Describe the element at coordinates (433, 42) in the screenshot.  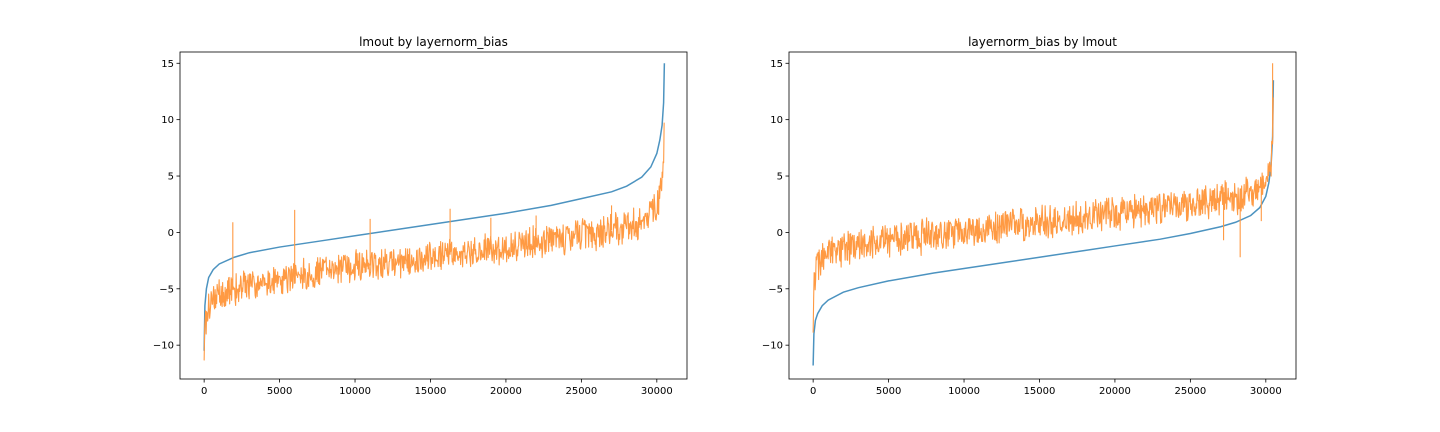
I see `chart-title: lmout by layernorm_bias` at that location.